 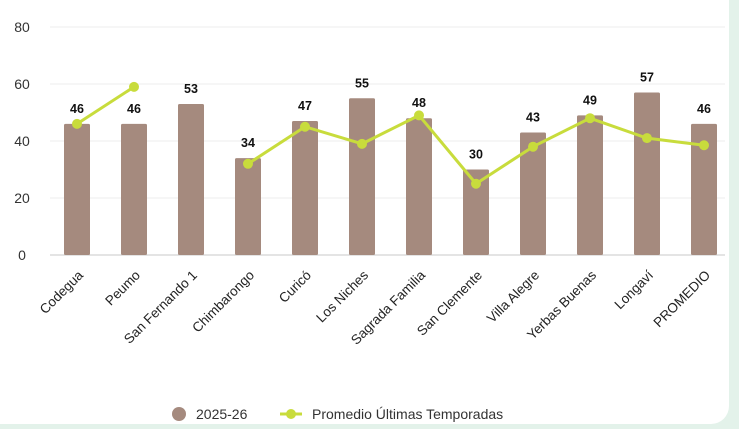 I want to click on y-tick-label: 20, so click(x=22, y=198).